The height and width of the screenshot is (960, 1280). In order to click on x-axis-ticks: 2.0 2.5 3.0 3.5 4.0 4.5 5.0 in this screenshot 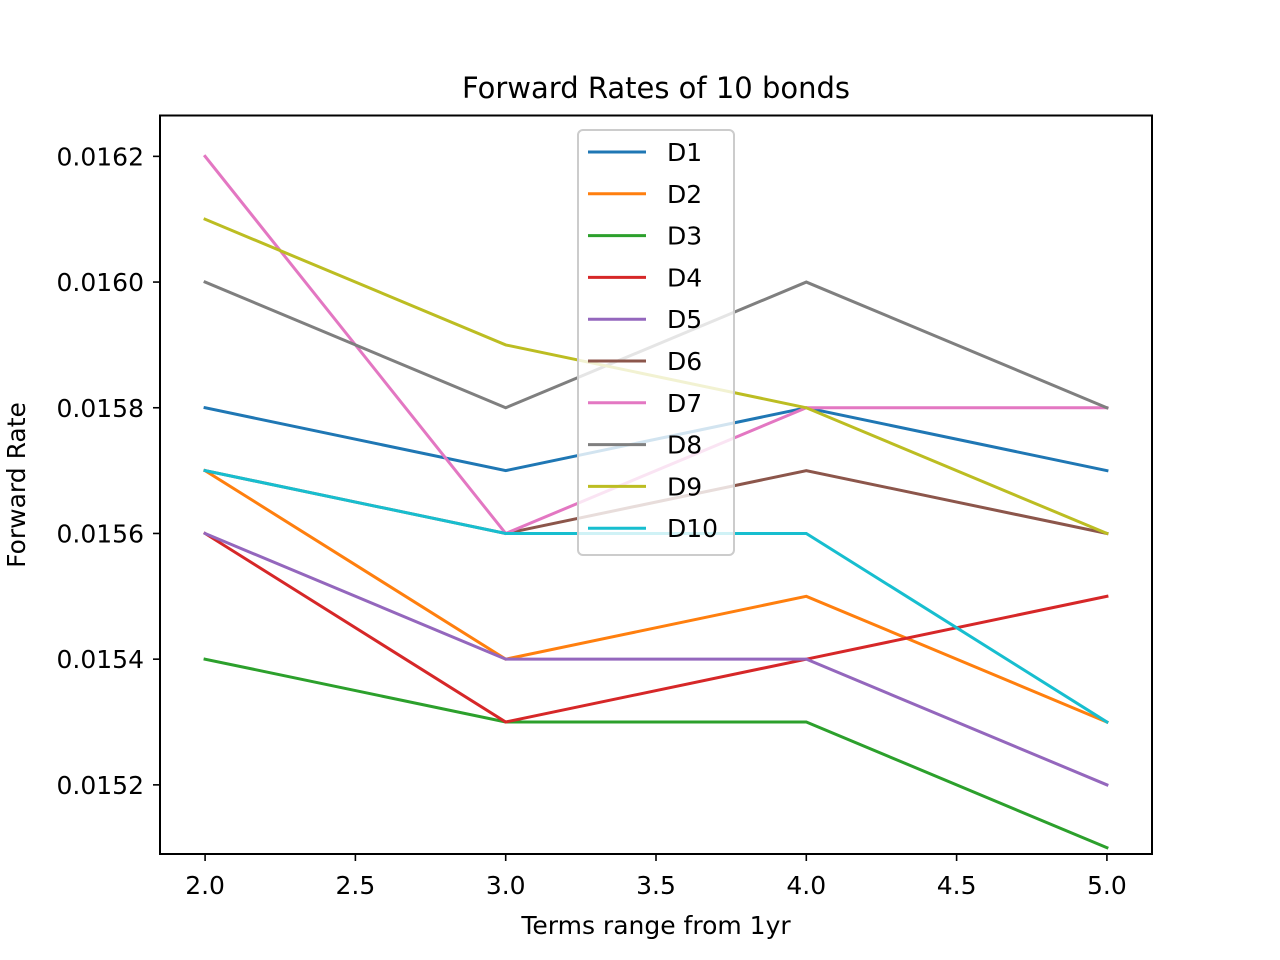, I will do `click(656, 877)`.